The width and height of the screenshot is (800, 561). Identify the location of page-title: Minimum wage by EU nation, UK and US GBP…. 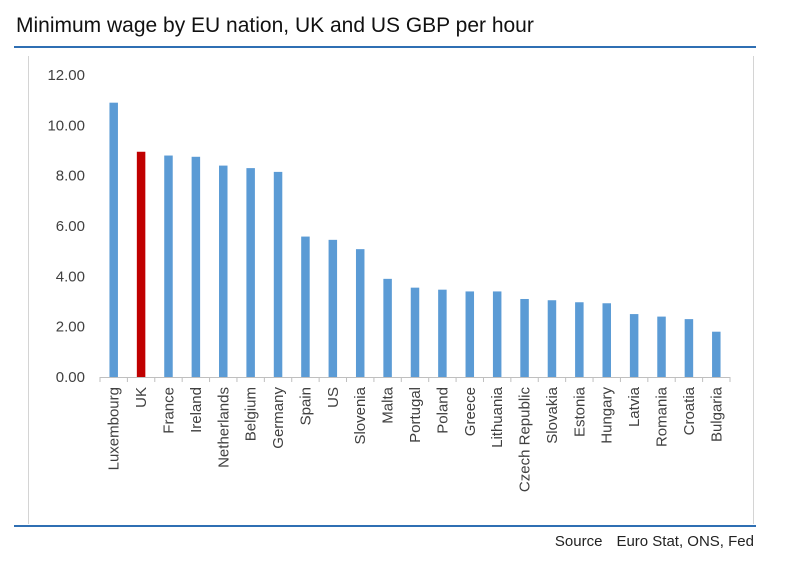
(275, 25).